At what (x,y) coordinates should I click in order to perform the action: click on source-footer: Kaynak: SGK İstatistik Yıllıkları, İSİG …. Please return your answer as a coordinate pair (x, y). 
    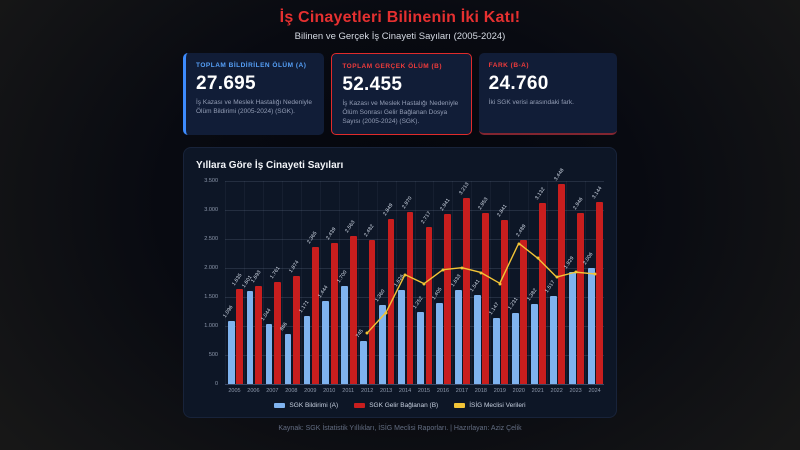
    Looking at the image, I should click on (400, 429).